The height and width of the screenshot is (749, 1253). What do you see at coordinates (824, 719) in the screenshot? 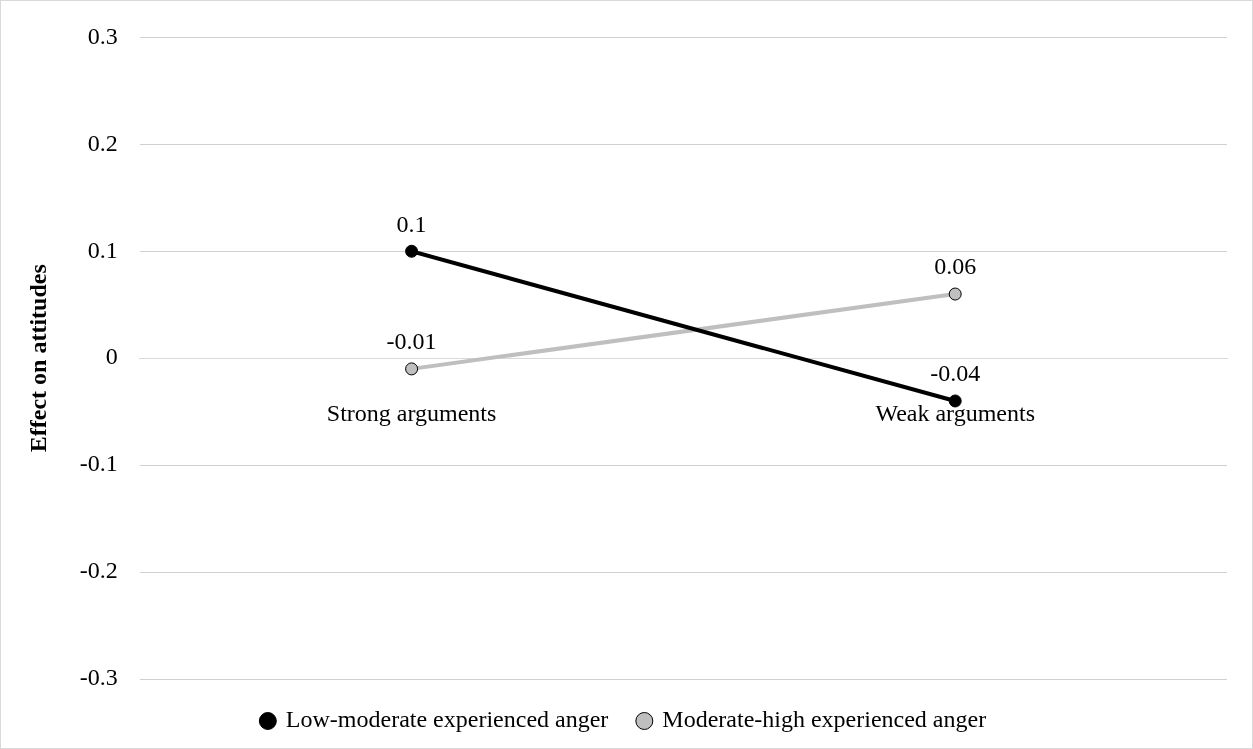
I see `legend-label: Moderate-high experienced anger` at bounding box center [824, 719].